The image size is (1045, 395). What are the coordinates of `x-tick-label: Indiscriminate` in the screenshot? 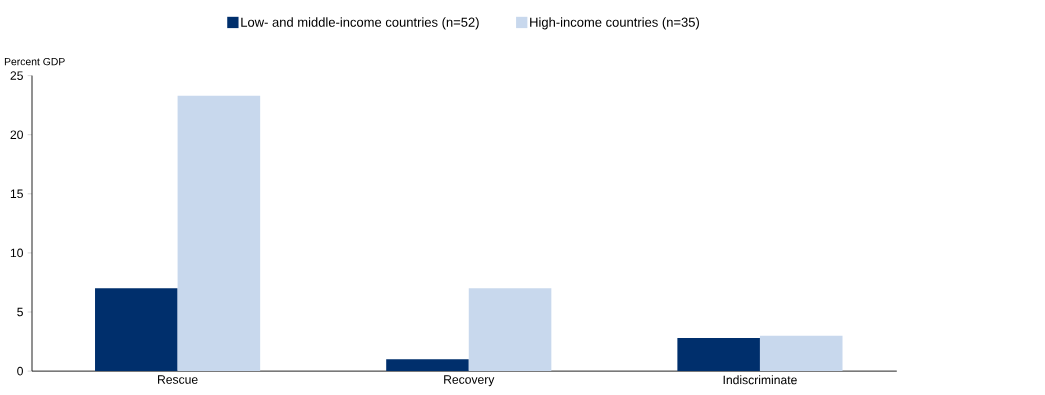 It's located at (760, 380).